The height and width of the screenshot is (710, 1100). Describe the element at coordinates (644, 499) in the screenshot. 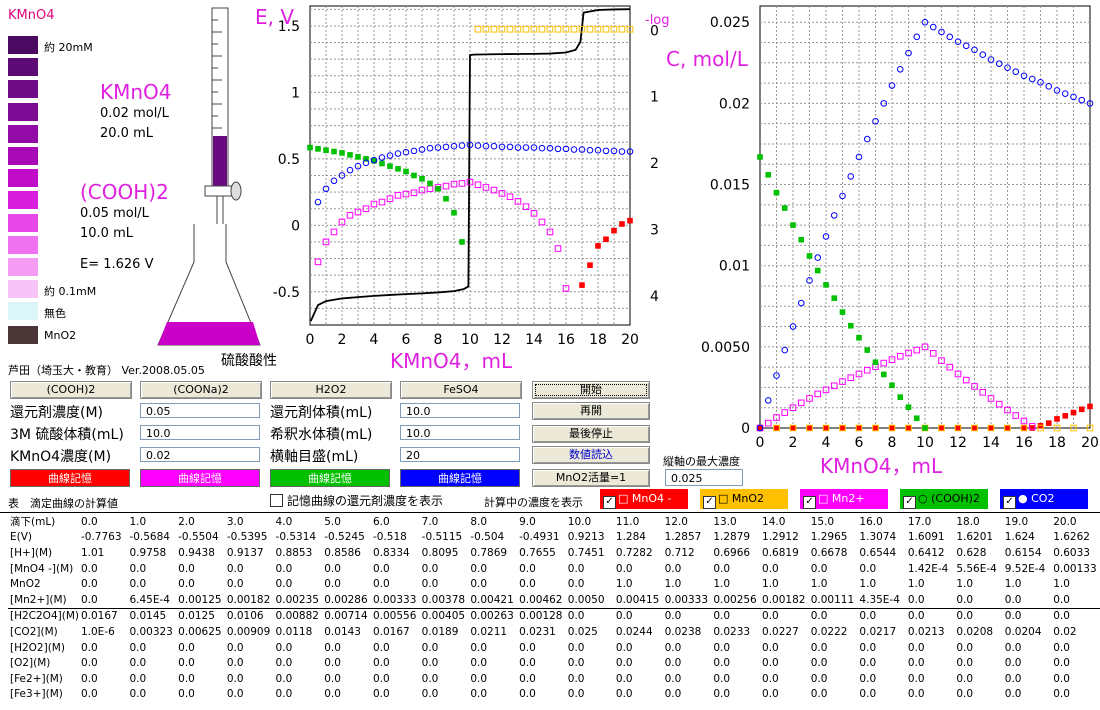

I see `legend-mno4: ✓ □ MnO4 -` at that location.